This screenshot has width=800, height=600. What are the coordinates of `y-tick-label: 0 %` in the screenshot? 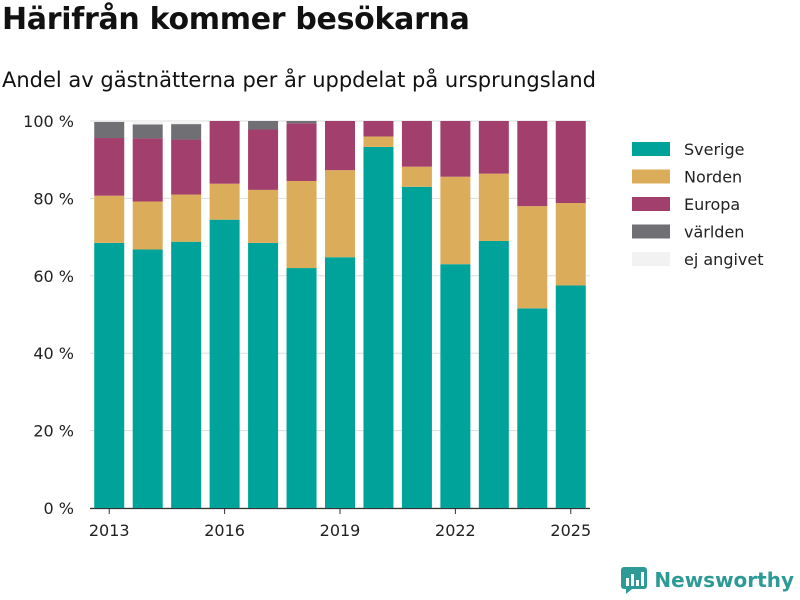 It's located at (59, 508).